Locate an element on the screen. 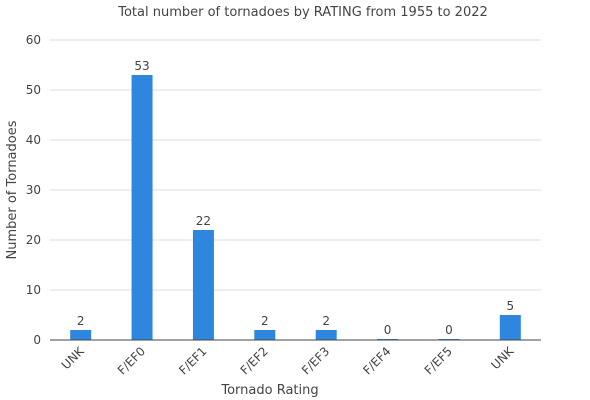  y-axis-ticks: 0 10 20 30 40 50 60 is located at coordinates (33, 190).